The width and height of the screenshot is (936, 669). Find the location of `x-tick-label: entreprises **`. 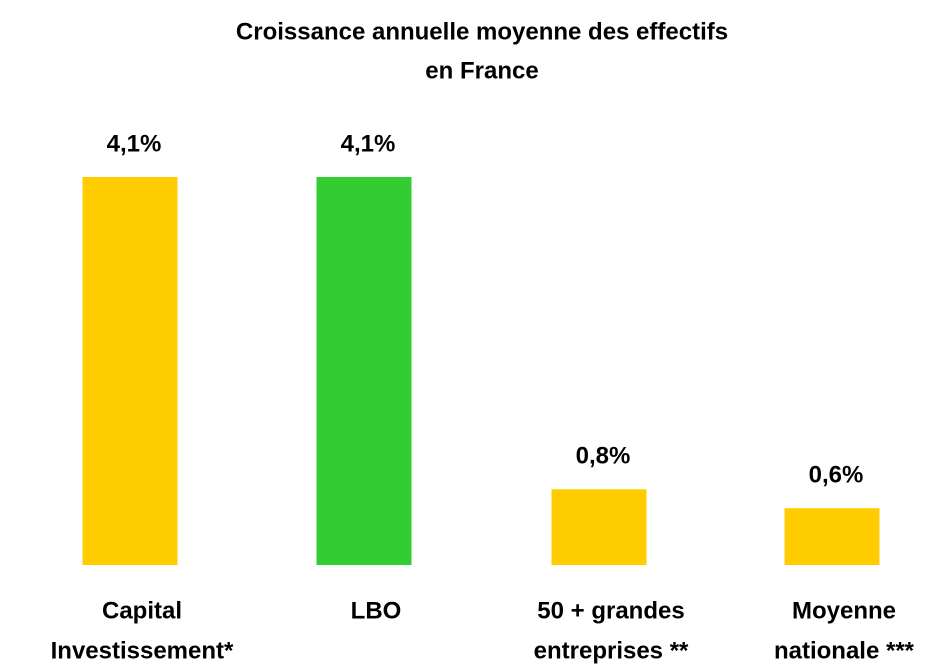

x-tick-label: entreprises ** is located at coordinates (611, 650).